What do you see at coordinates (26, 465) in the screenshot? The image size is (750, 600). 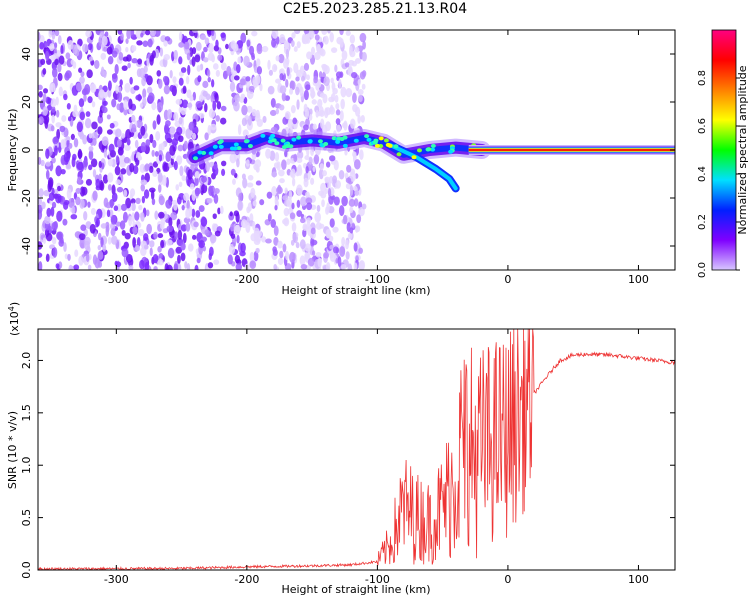 I see `snr-y-tick-label: 1.0` at bounding box center [26, 465].